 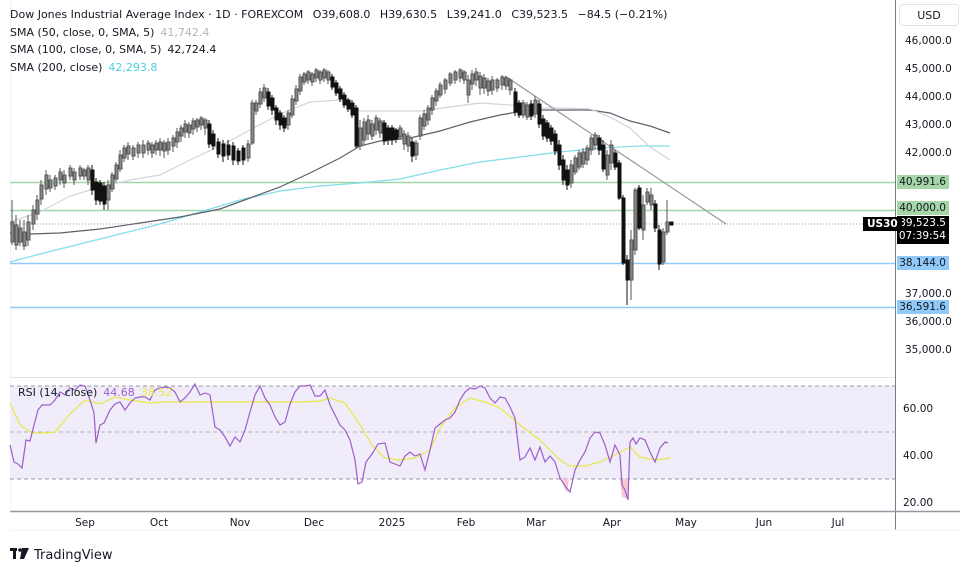 I want to click on time-label: 2025, so click(x=392, y=523).